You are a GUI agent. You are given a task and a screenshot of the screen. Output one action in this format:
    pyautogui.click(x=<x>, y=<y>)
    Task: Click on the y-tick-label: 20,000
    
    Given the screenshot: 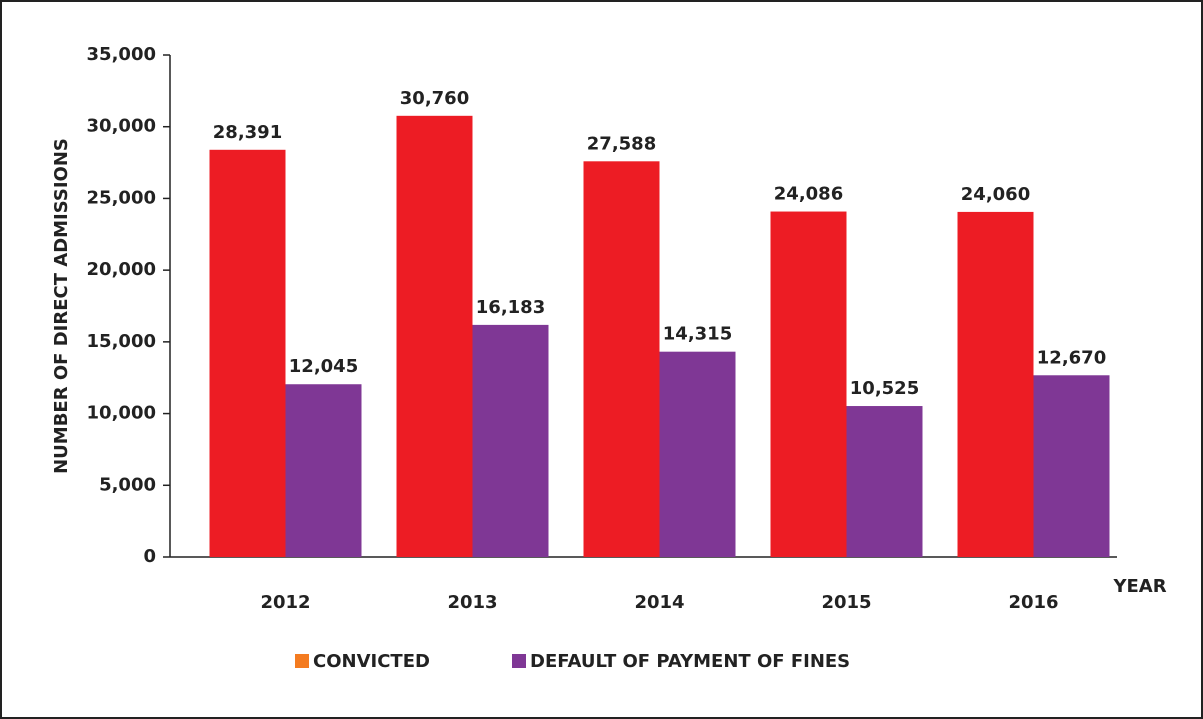 What is the action you would take?
    pyautogui.click(x=121, y=269)
    